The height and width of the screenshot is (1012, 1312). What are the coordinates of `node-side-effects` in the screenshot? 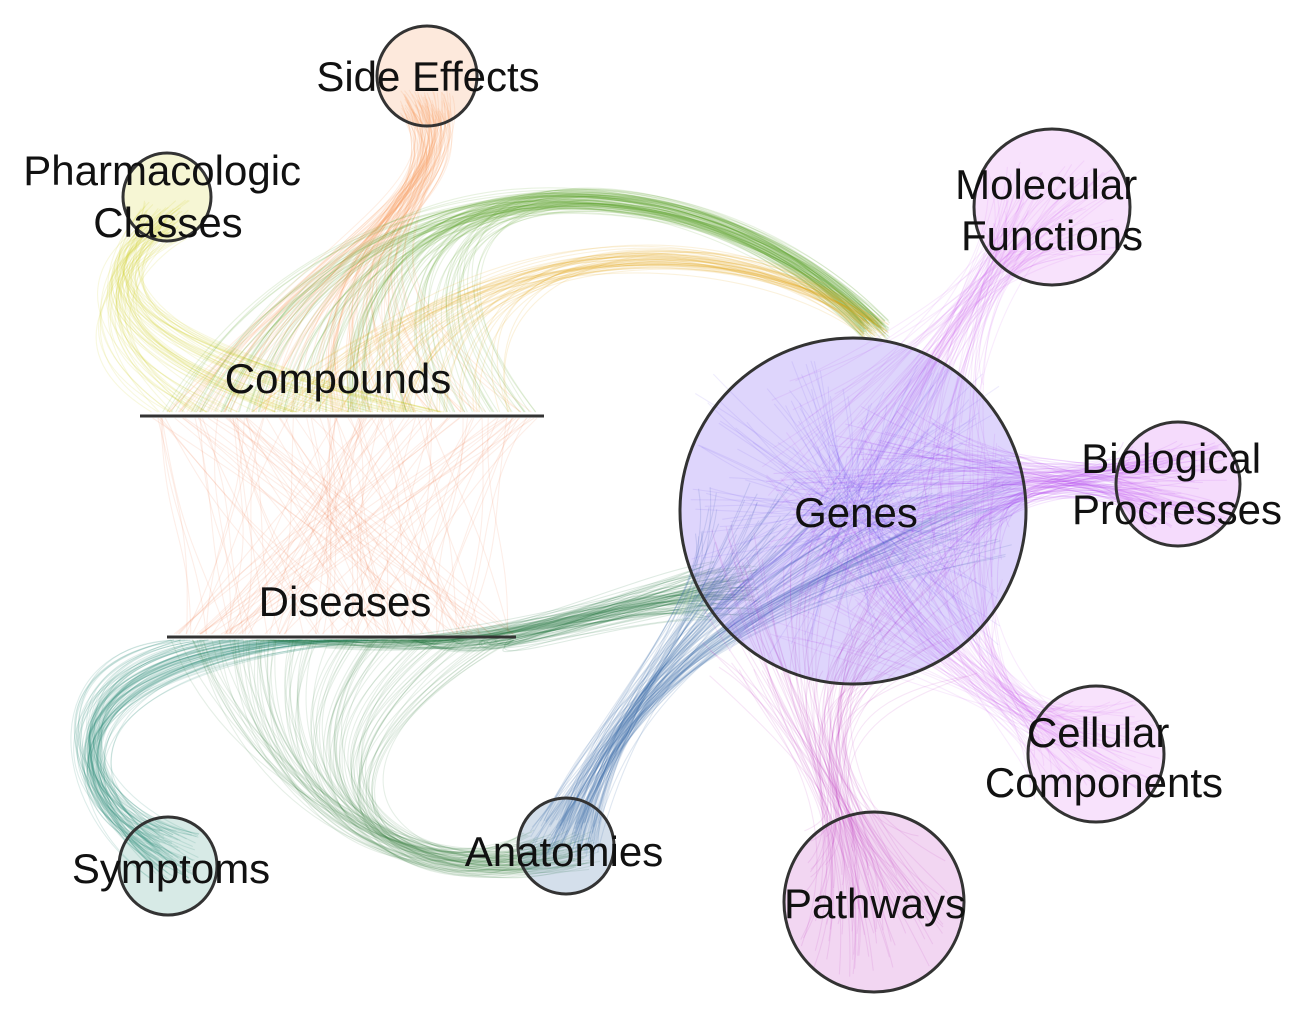 It's located at (427, 76).